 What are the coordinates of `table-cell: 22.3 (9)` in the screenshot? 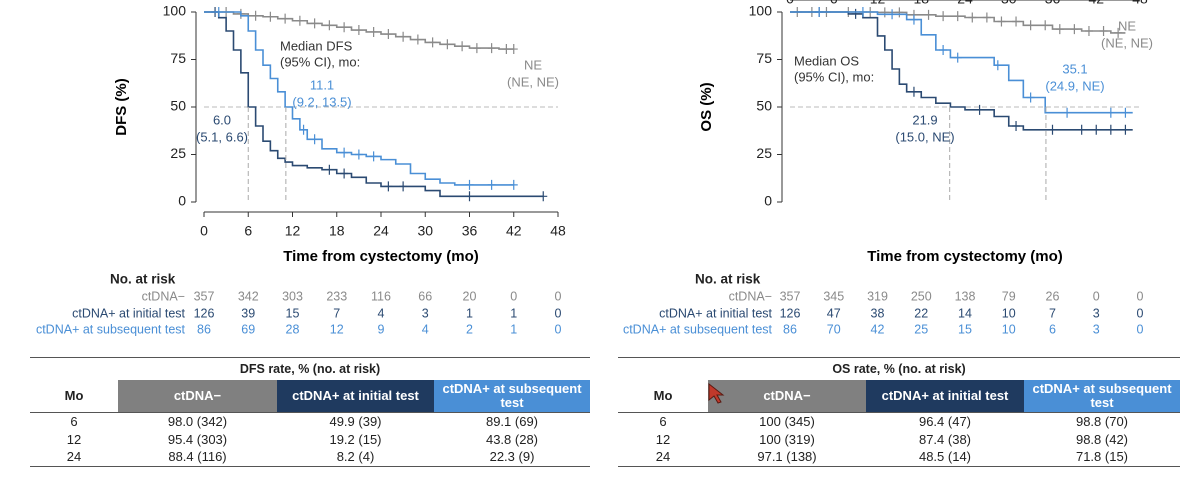 It's located at (512, 456).